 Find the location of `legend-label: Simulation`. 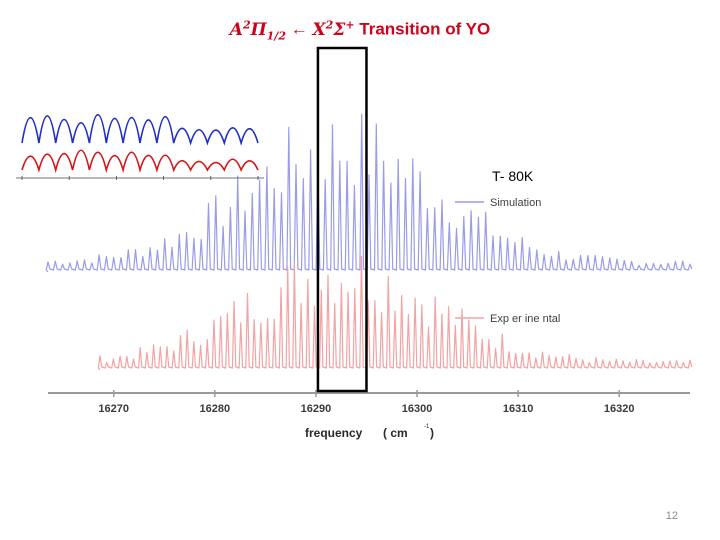

legend-label: Simulation is located at coordinates (515, 203).